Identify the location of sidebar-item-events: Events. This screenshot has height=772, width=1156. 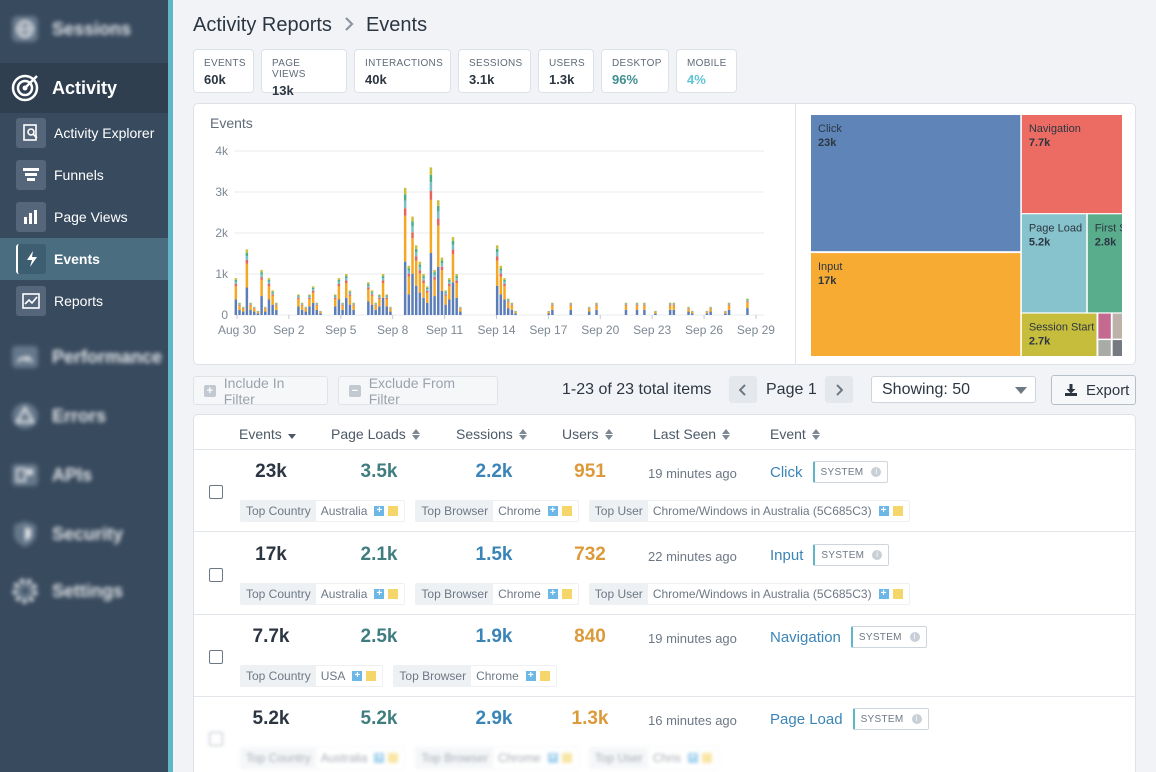
(84, 259).